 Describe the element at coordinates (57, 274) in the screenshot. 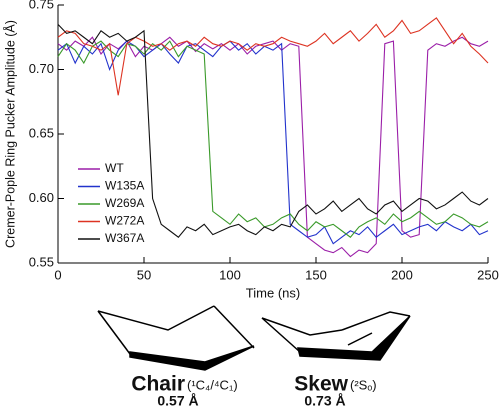

I see `x-tick-label: 0` at that location.